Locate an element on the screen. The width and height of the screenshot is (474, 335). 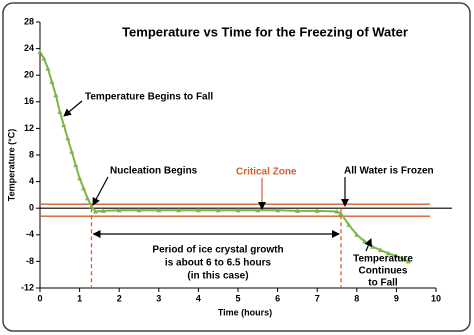
annotation: All Water is Frozen is located at coordinates (389, 171).